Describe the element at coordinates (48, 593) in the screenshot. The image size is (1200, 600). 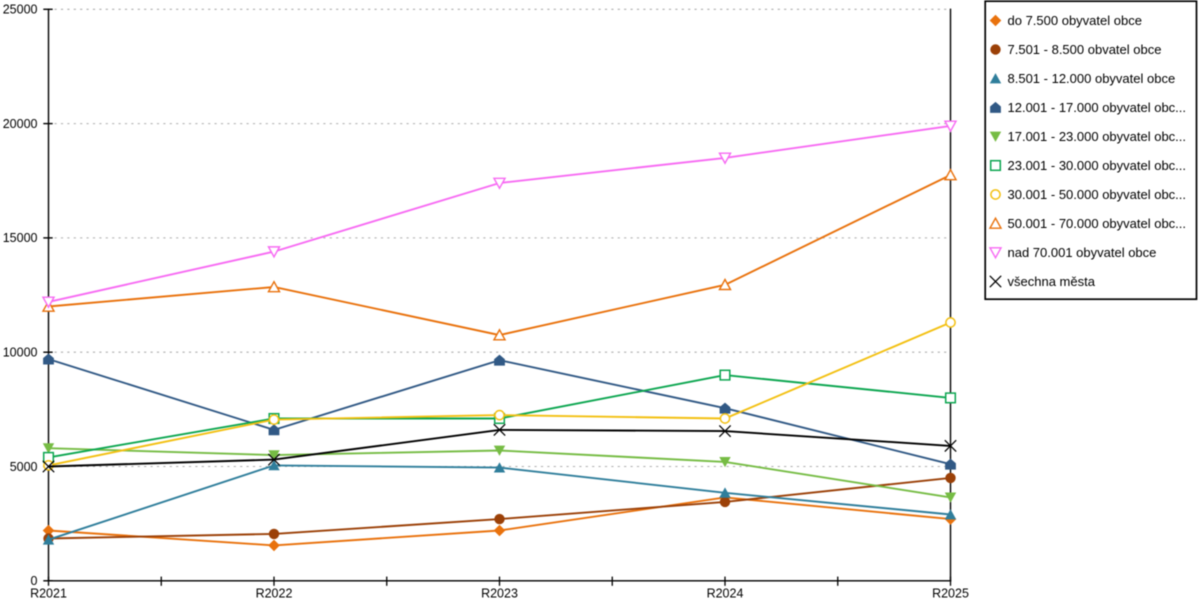
I see `svg-text: R2021` at that location.